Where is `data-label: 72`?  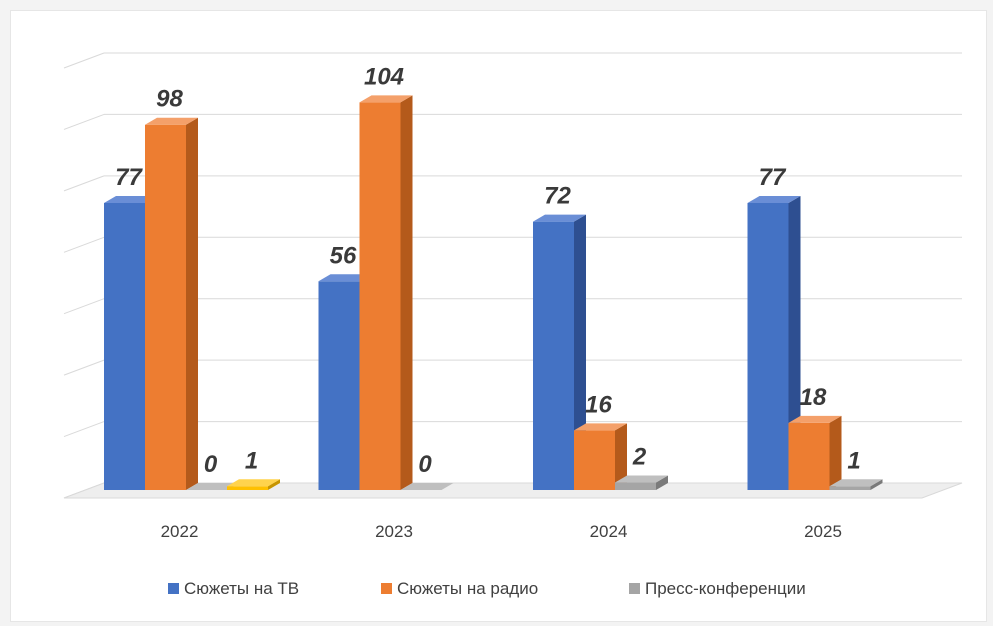
data-label: 72 is located at coordinates (557, 196).